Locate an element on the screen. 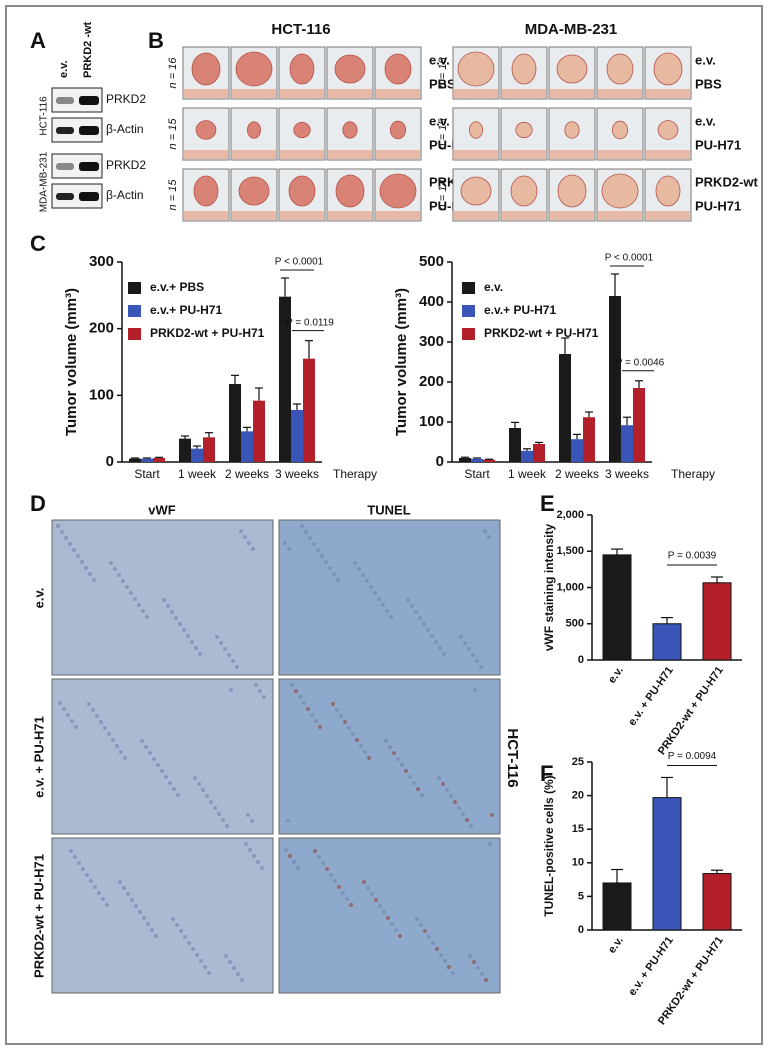 The image size is (768, 1050). row-label: e.v. is located at coordinates (705, 120).